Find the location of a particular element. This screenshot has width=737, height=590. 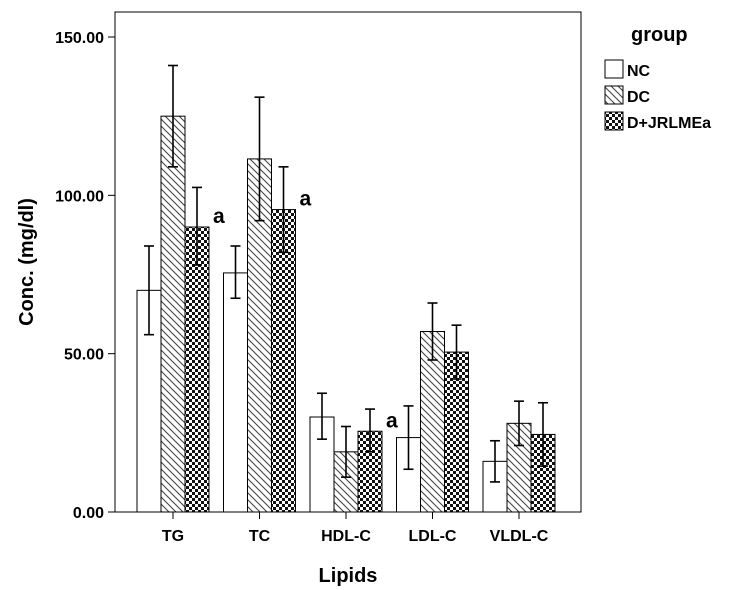

y-tick-label: 150.00 is located at coordinates (79, 38).